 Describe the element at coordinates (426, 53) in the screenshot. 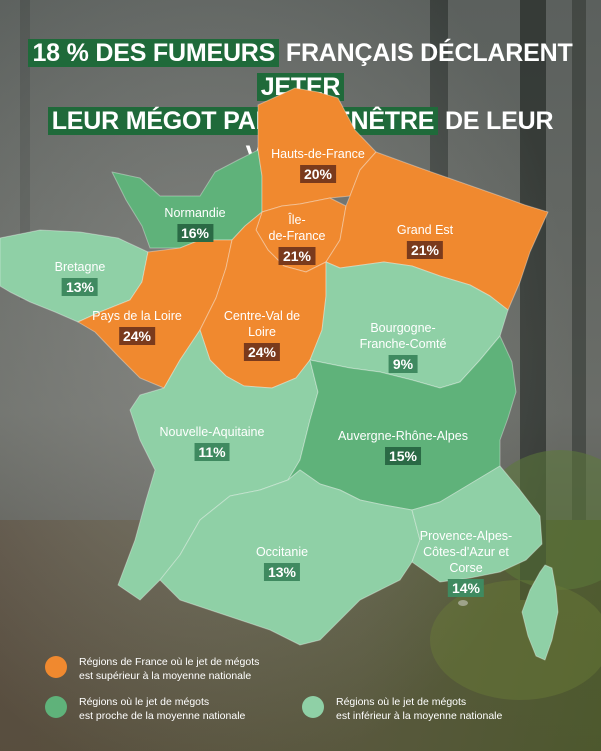

I see `title-segment: FRANÇAIS DÉCLARENT` at that location.